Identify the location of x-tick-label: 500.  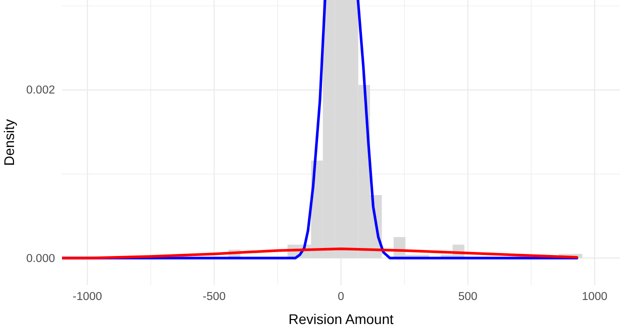
(468, 297).